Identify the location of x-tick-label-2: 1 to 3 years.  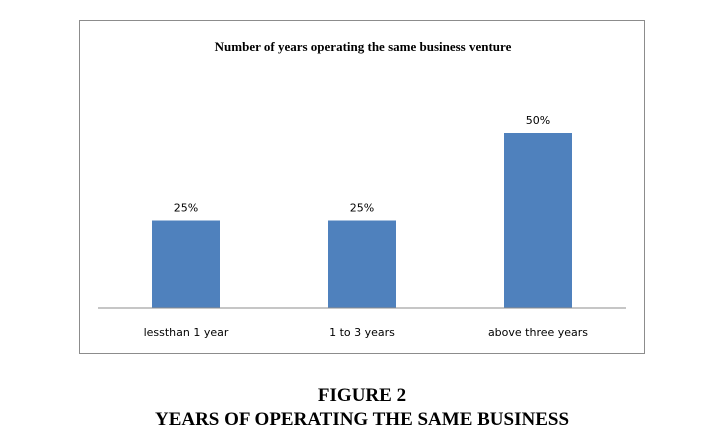
(362, 332).